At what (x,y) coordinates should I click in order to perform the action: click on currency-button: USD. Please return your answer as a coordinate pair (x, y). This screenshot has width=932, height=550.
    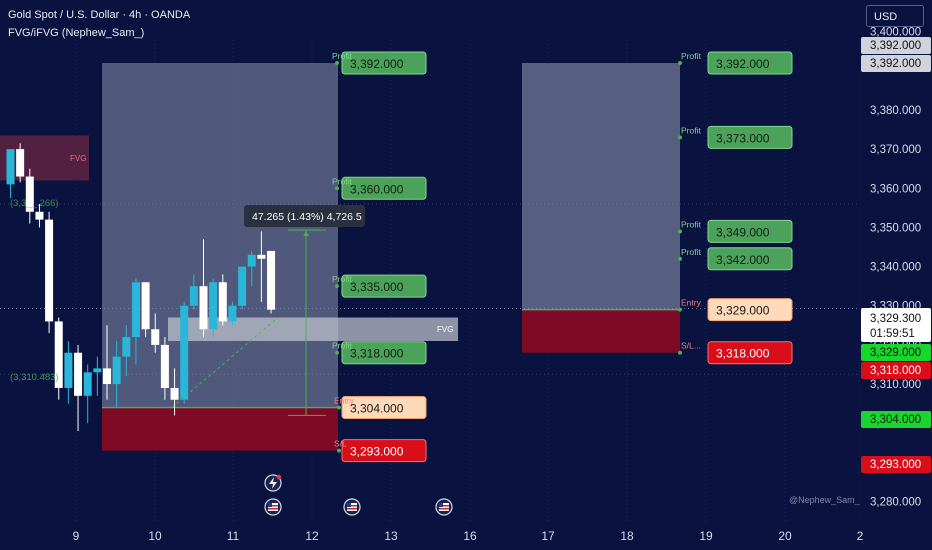
    Looking at the image, I should click on (895, 16).